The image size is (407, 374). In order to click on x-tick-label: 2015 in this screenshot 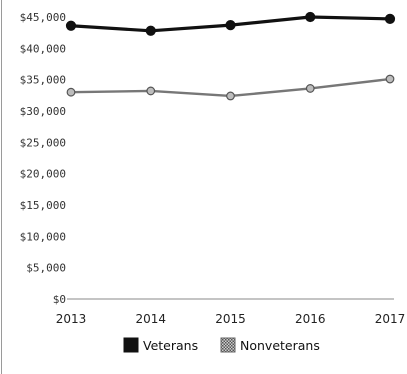, I will do `click(230, 319)`.